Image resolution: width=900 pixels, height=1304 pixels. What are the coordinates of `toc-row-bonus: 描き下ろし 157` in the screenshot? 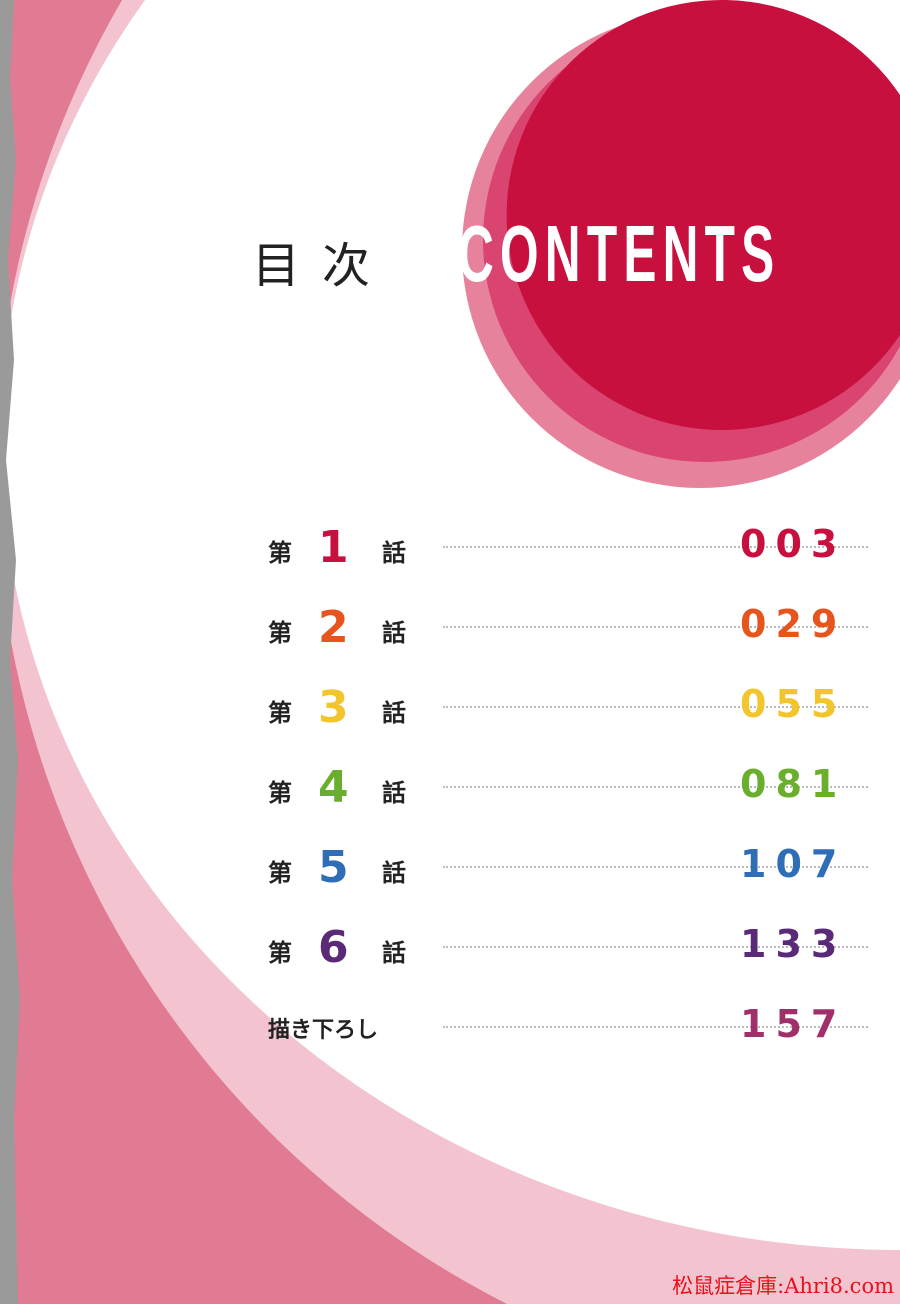 It's located at (568, 1040).